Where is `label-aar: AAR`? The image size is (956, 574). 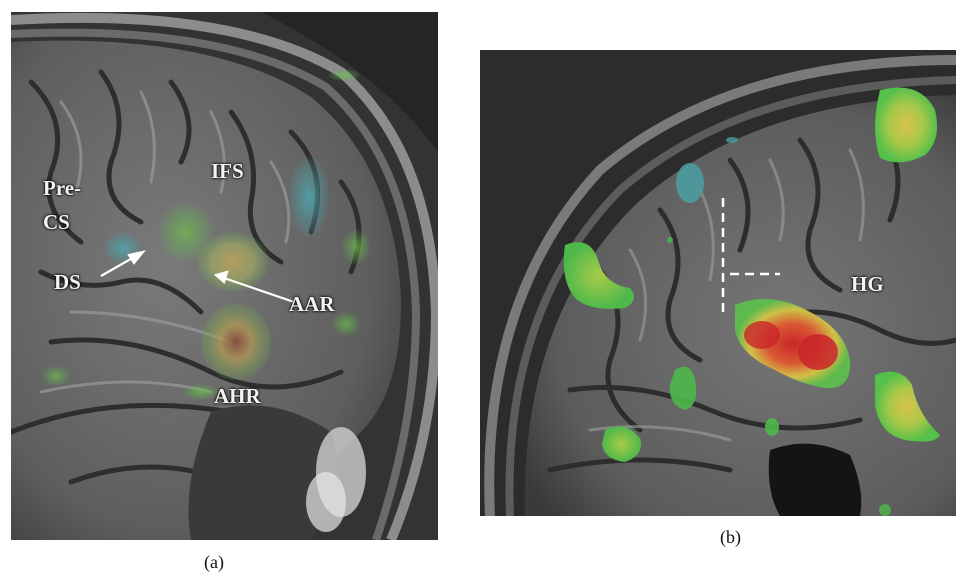 label-aar: AAR is located at coordinates (312, 304).